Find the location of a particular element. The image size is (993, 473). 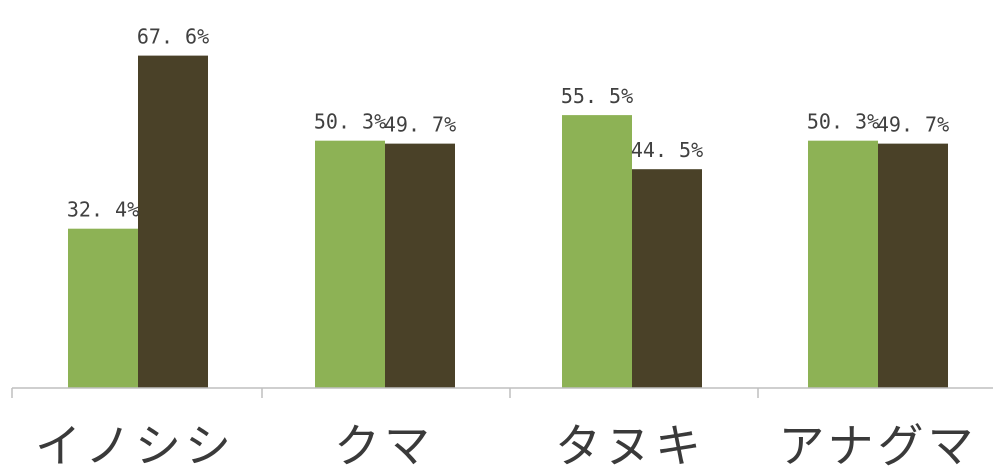

data-label-series2-3: 44. 5% is located at coordinates (667, 150).